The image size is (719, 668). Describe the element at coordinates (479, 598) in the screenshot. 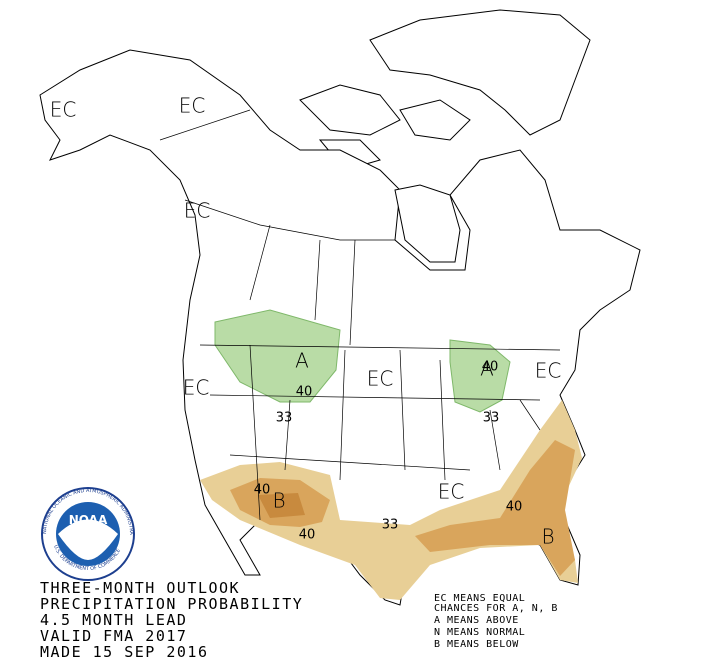

I see `key-line: EC MEANS EQUAL` at that location.